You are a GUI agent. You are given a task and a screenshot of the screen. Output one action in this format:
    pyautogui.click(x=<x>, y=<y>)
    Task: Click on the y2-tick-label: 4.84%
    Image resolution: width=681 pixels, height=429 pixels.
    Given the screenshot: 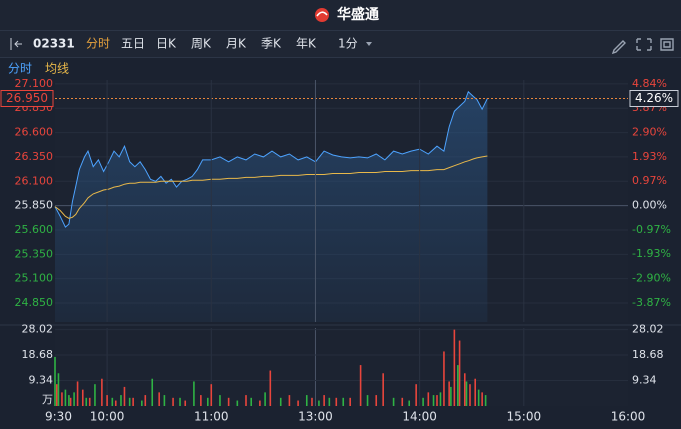 What is the action you would take?
    pyautogui.click(x=649, y=83)
    